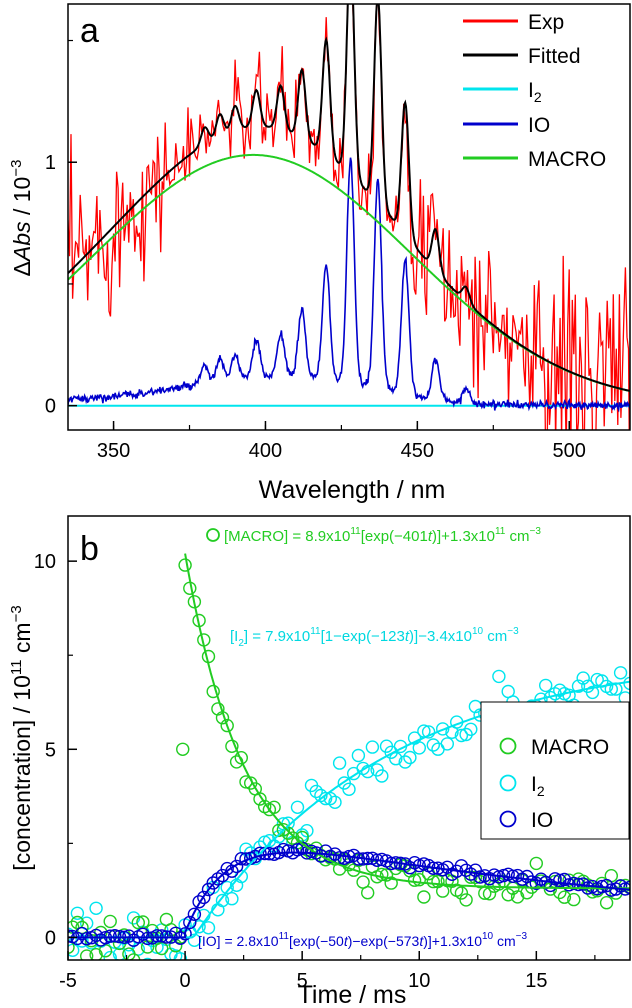 This screenshot has height=1008, width=632. What do you see at coordinates (265, 451) in the screenshot?
I see `a-x-tick-label: 400` at bounding box center [265, 451].